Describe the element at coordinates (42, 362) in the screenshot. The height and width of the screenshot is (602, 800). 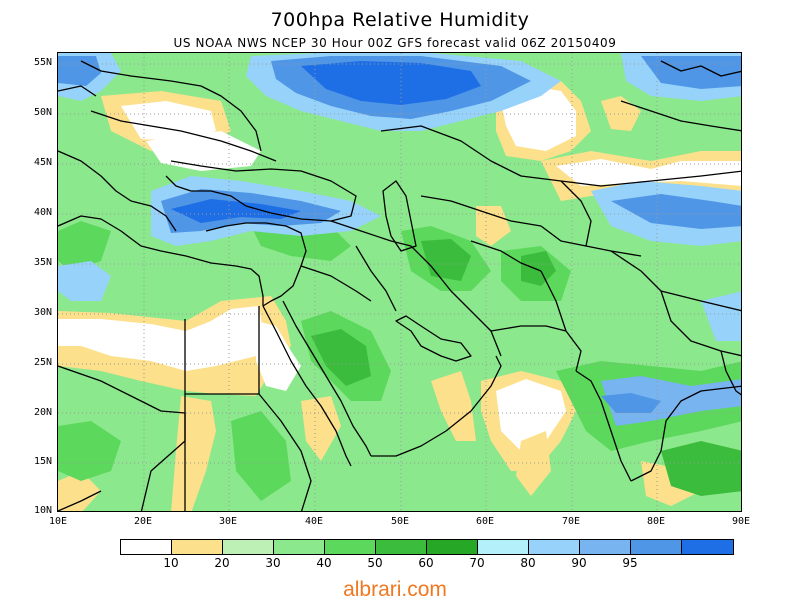
I see `lat-label-25n: 25N` at that location.